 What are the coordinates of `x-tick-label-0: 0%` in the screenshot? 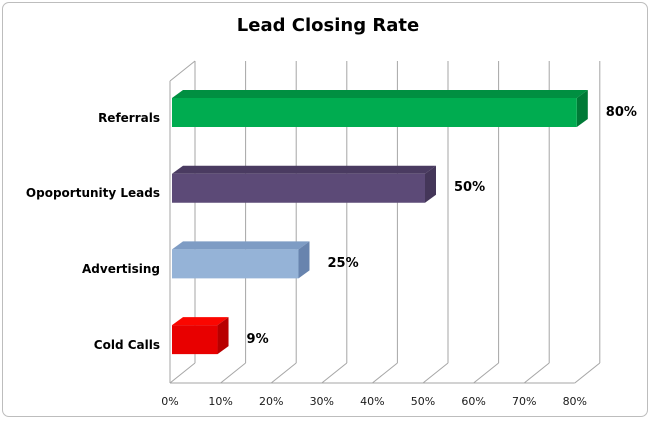 It's located at (170, 401).